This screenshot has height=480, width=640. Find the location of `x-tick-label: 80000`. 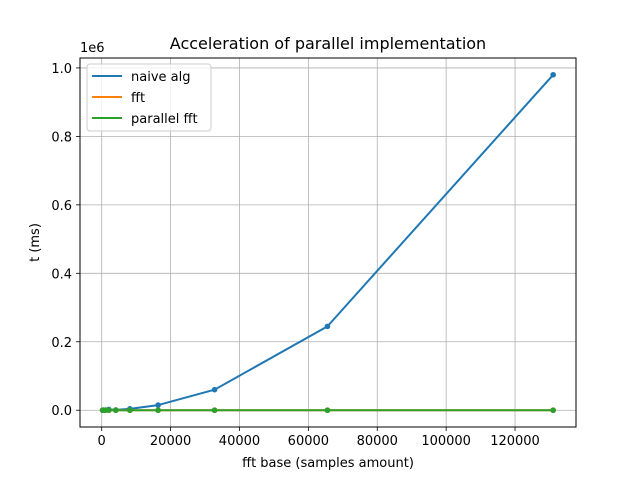

x-tick-label: 80000 is located at coordinates (377, 441).